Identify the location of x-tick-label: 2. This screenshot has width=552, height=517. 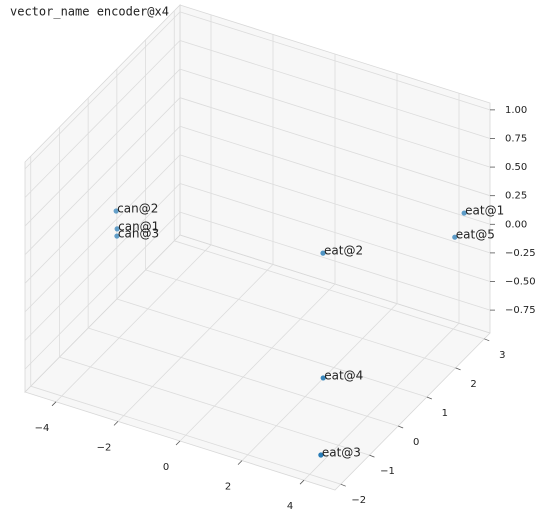
(228, 487).